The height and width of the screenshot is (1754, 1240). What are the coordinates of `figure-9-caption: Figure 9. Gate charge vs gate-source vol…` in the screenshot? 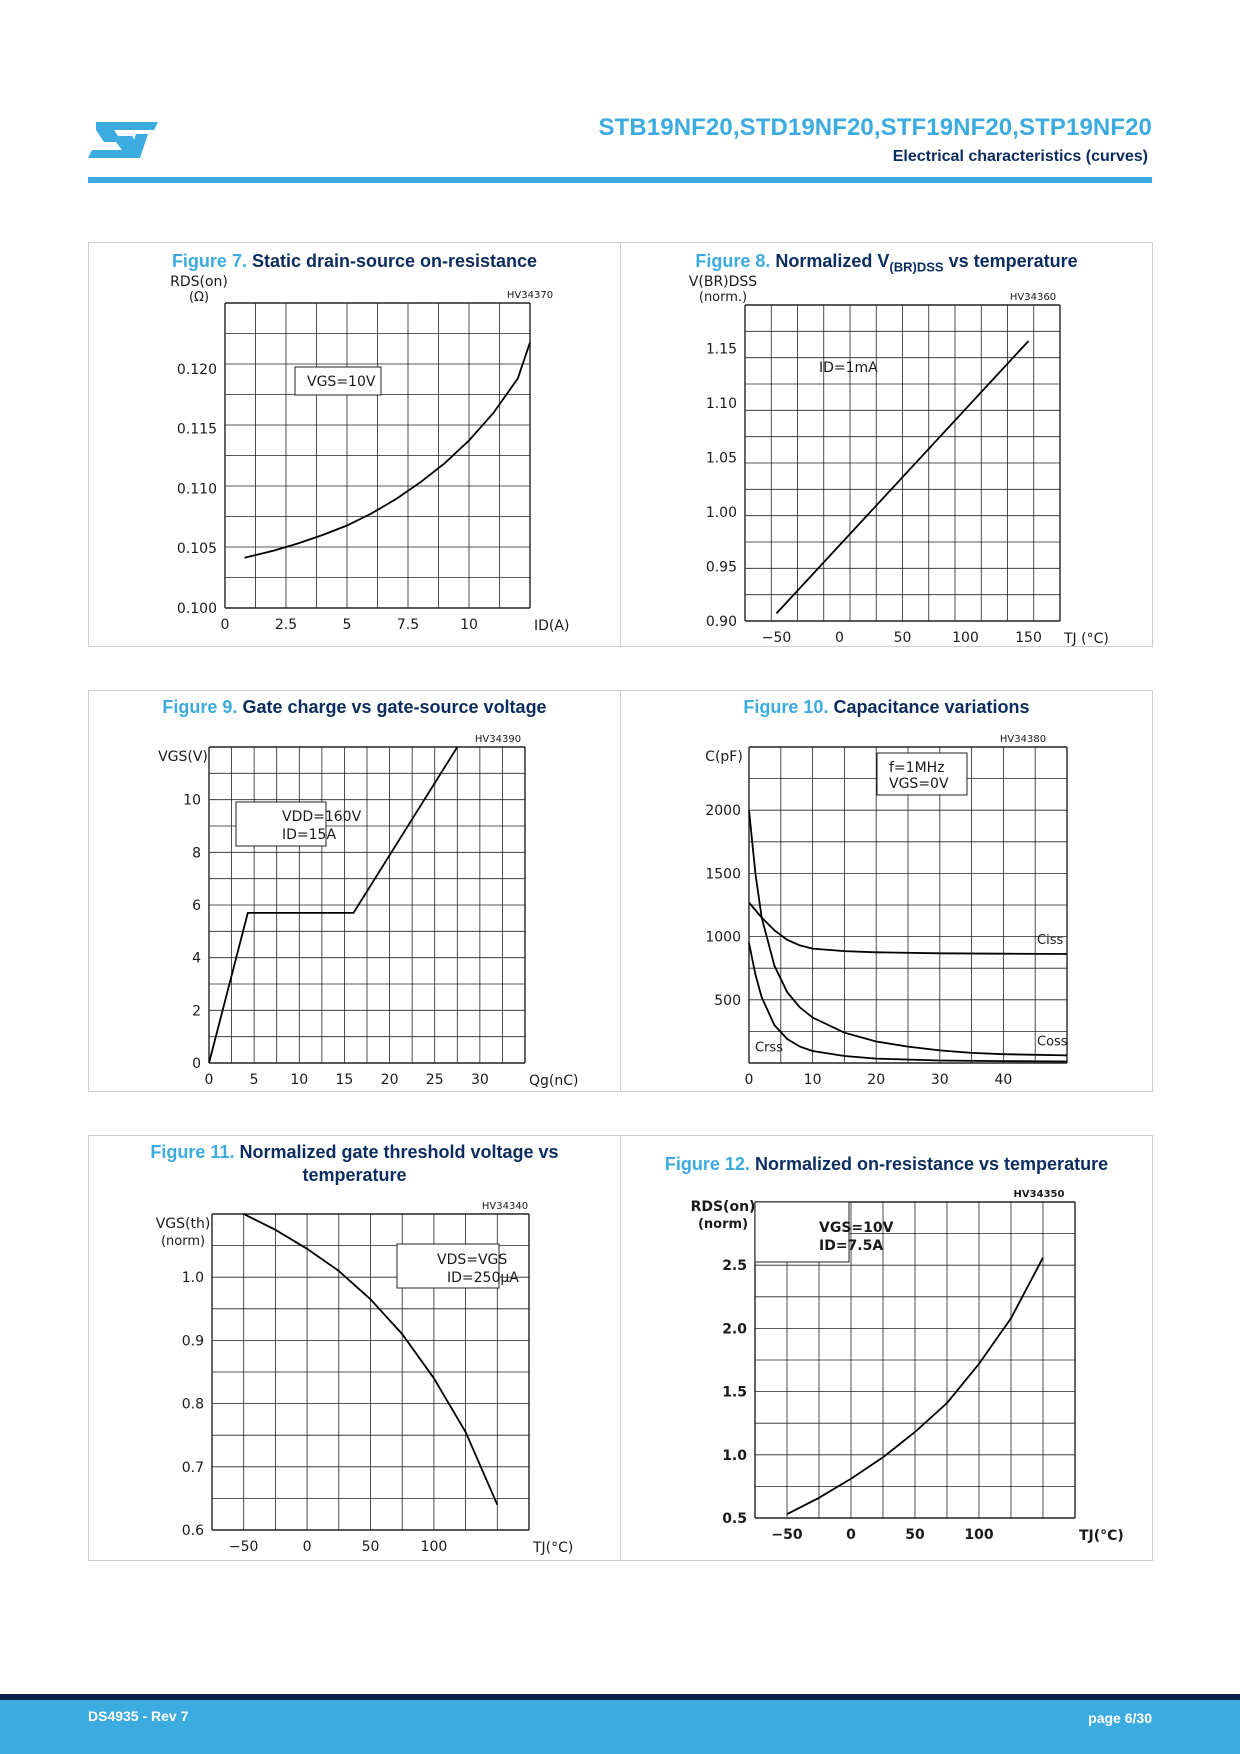 It's located at (354, 707).